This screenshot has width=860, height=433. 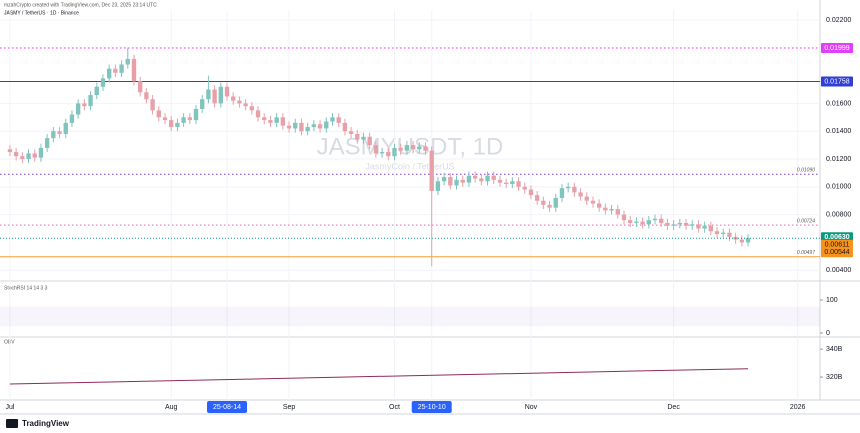 I want to click on x-tick-label: Dec, so click(x=673, y=407).